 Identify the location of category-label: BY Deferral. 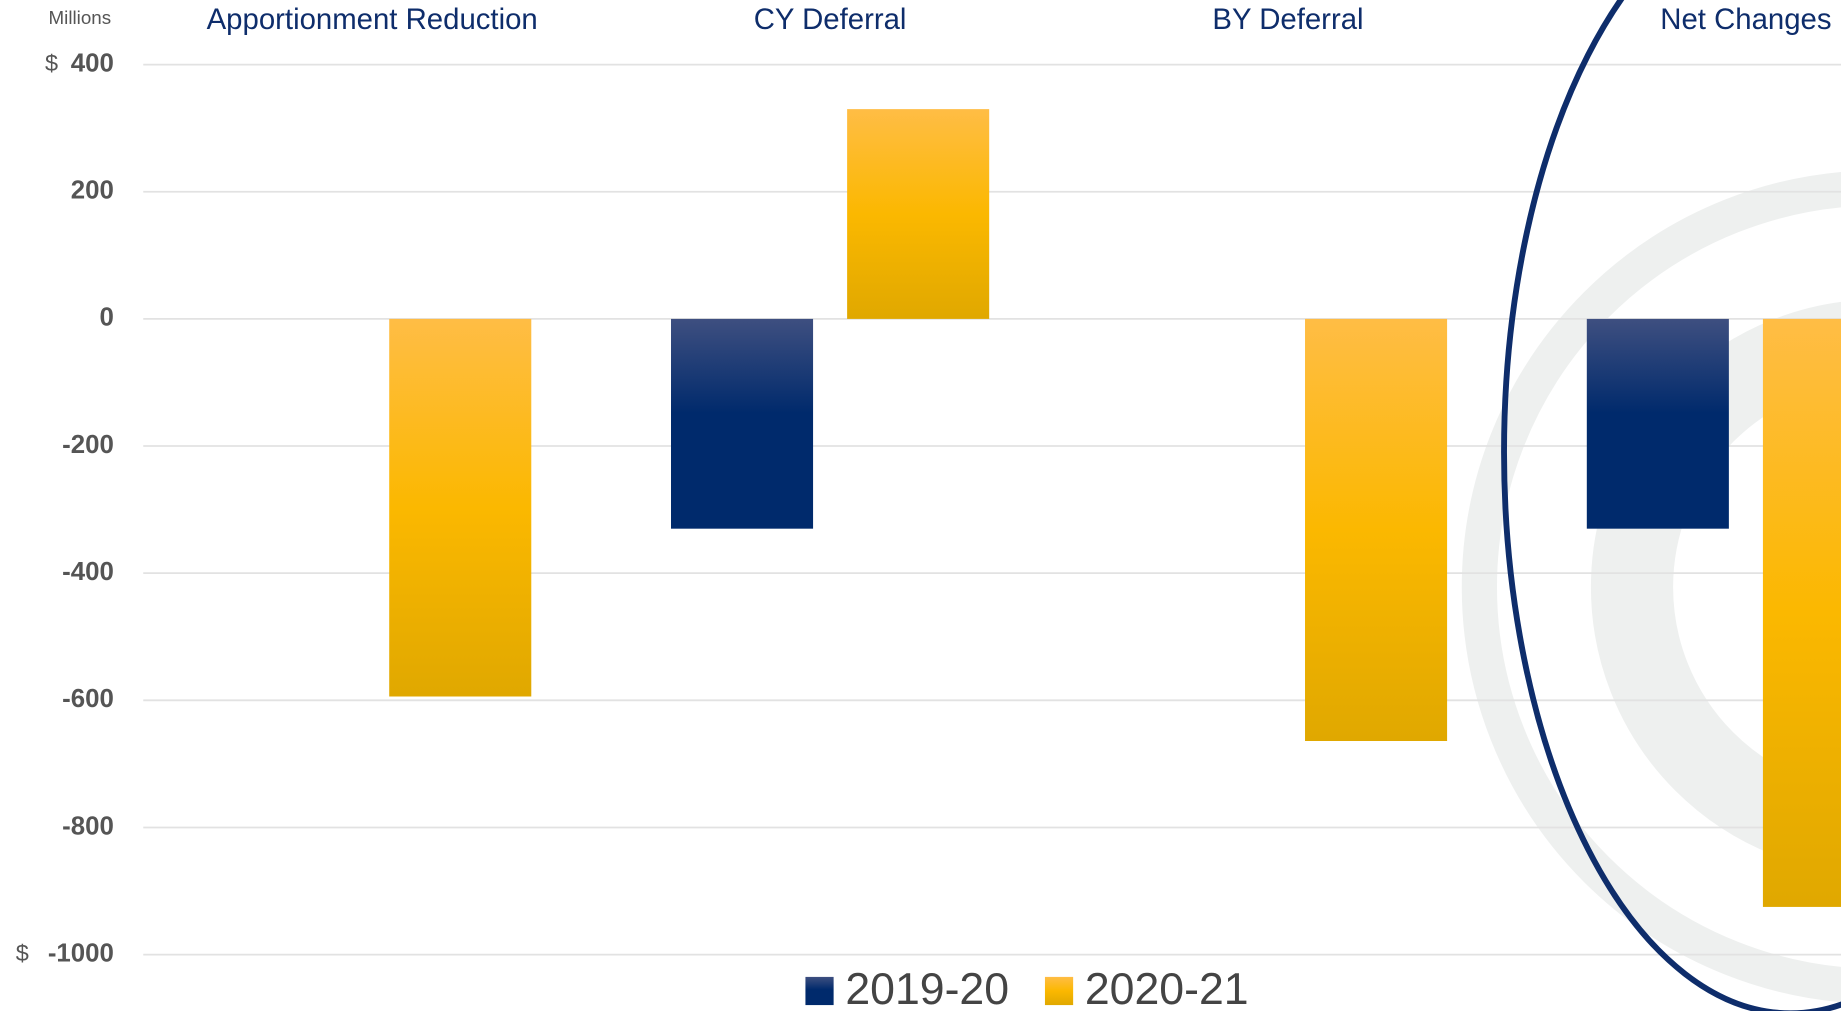
(1287, 19).